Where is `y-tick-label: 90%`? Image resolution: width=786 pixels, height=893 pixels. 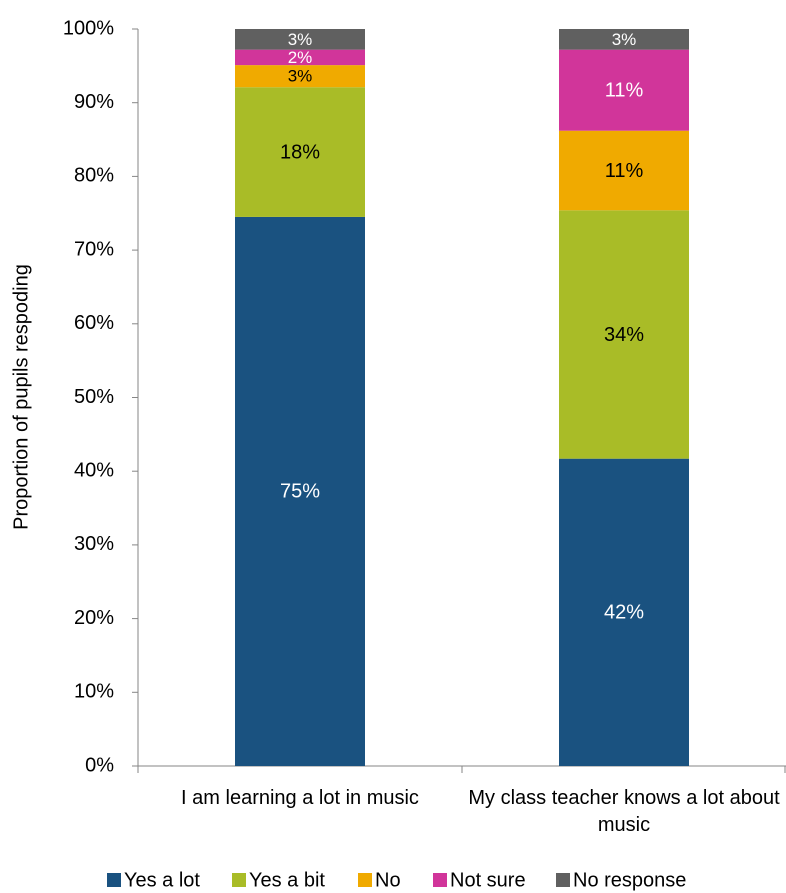 y-tick-label: 90% is located at coordinates (94, 102).